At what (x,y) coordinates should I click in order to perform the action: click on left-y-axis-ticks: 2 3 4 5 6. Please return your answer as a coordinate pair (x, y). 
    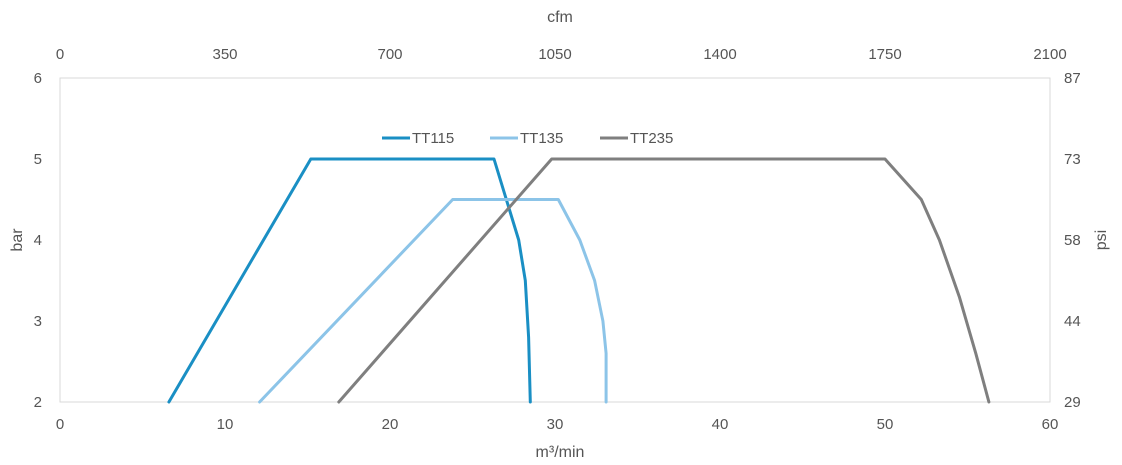
    Looking at the image, I should click on (38, 240).